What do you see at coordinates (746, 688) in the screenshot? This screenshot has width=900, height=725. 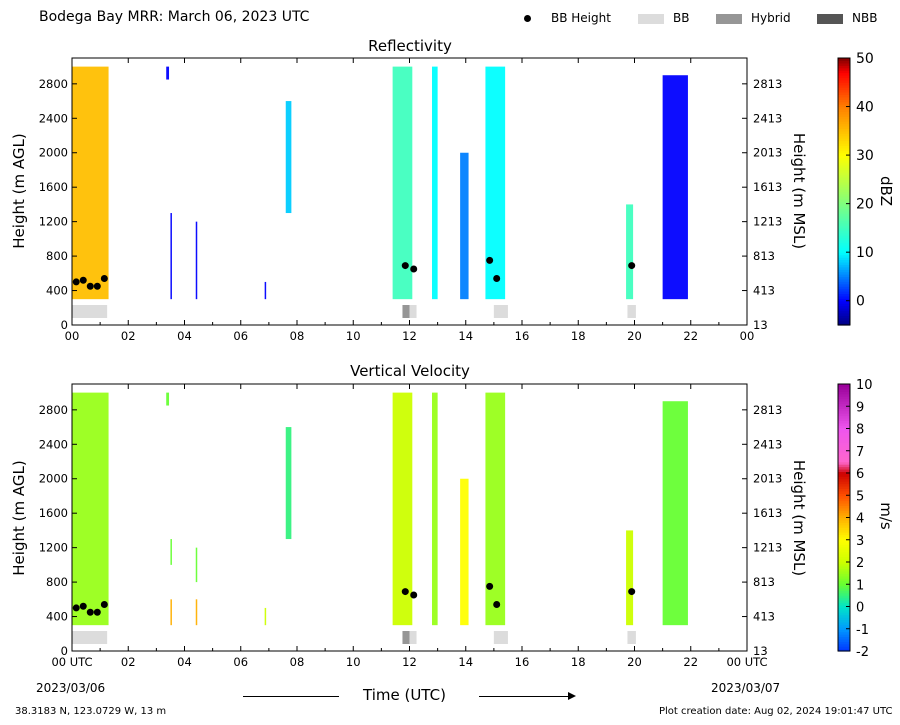 I see `date-end: 2023/03/07` at bounding box center [746, 688].